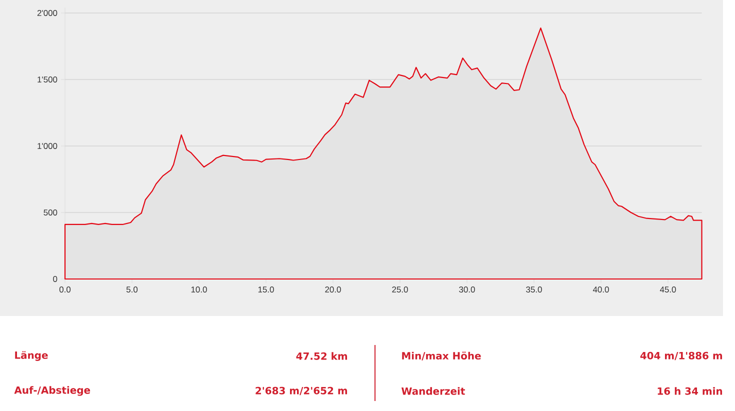 Image resolution: width=735 pixels, height=411 pixels. Describe the element at coordinates (400, 289) in the screenshot. I see `x-tick-label: 25.0` at that location.